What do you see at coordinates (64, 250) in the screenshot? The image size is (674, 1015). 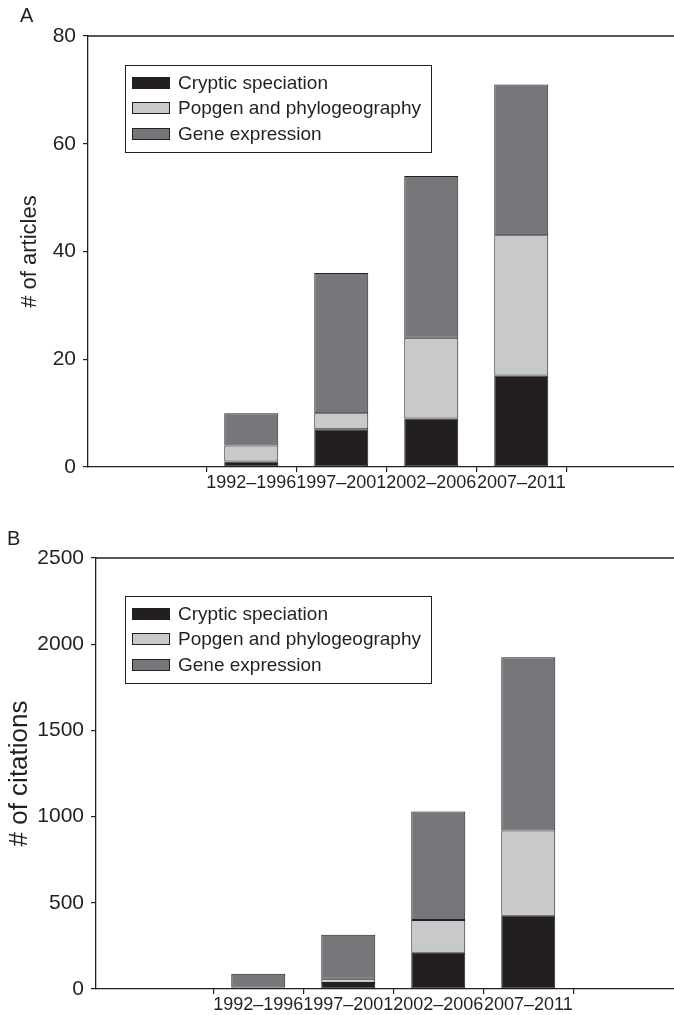 I see `y-tick-label: 40` at bounding box center [64, 250].